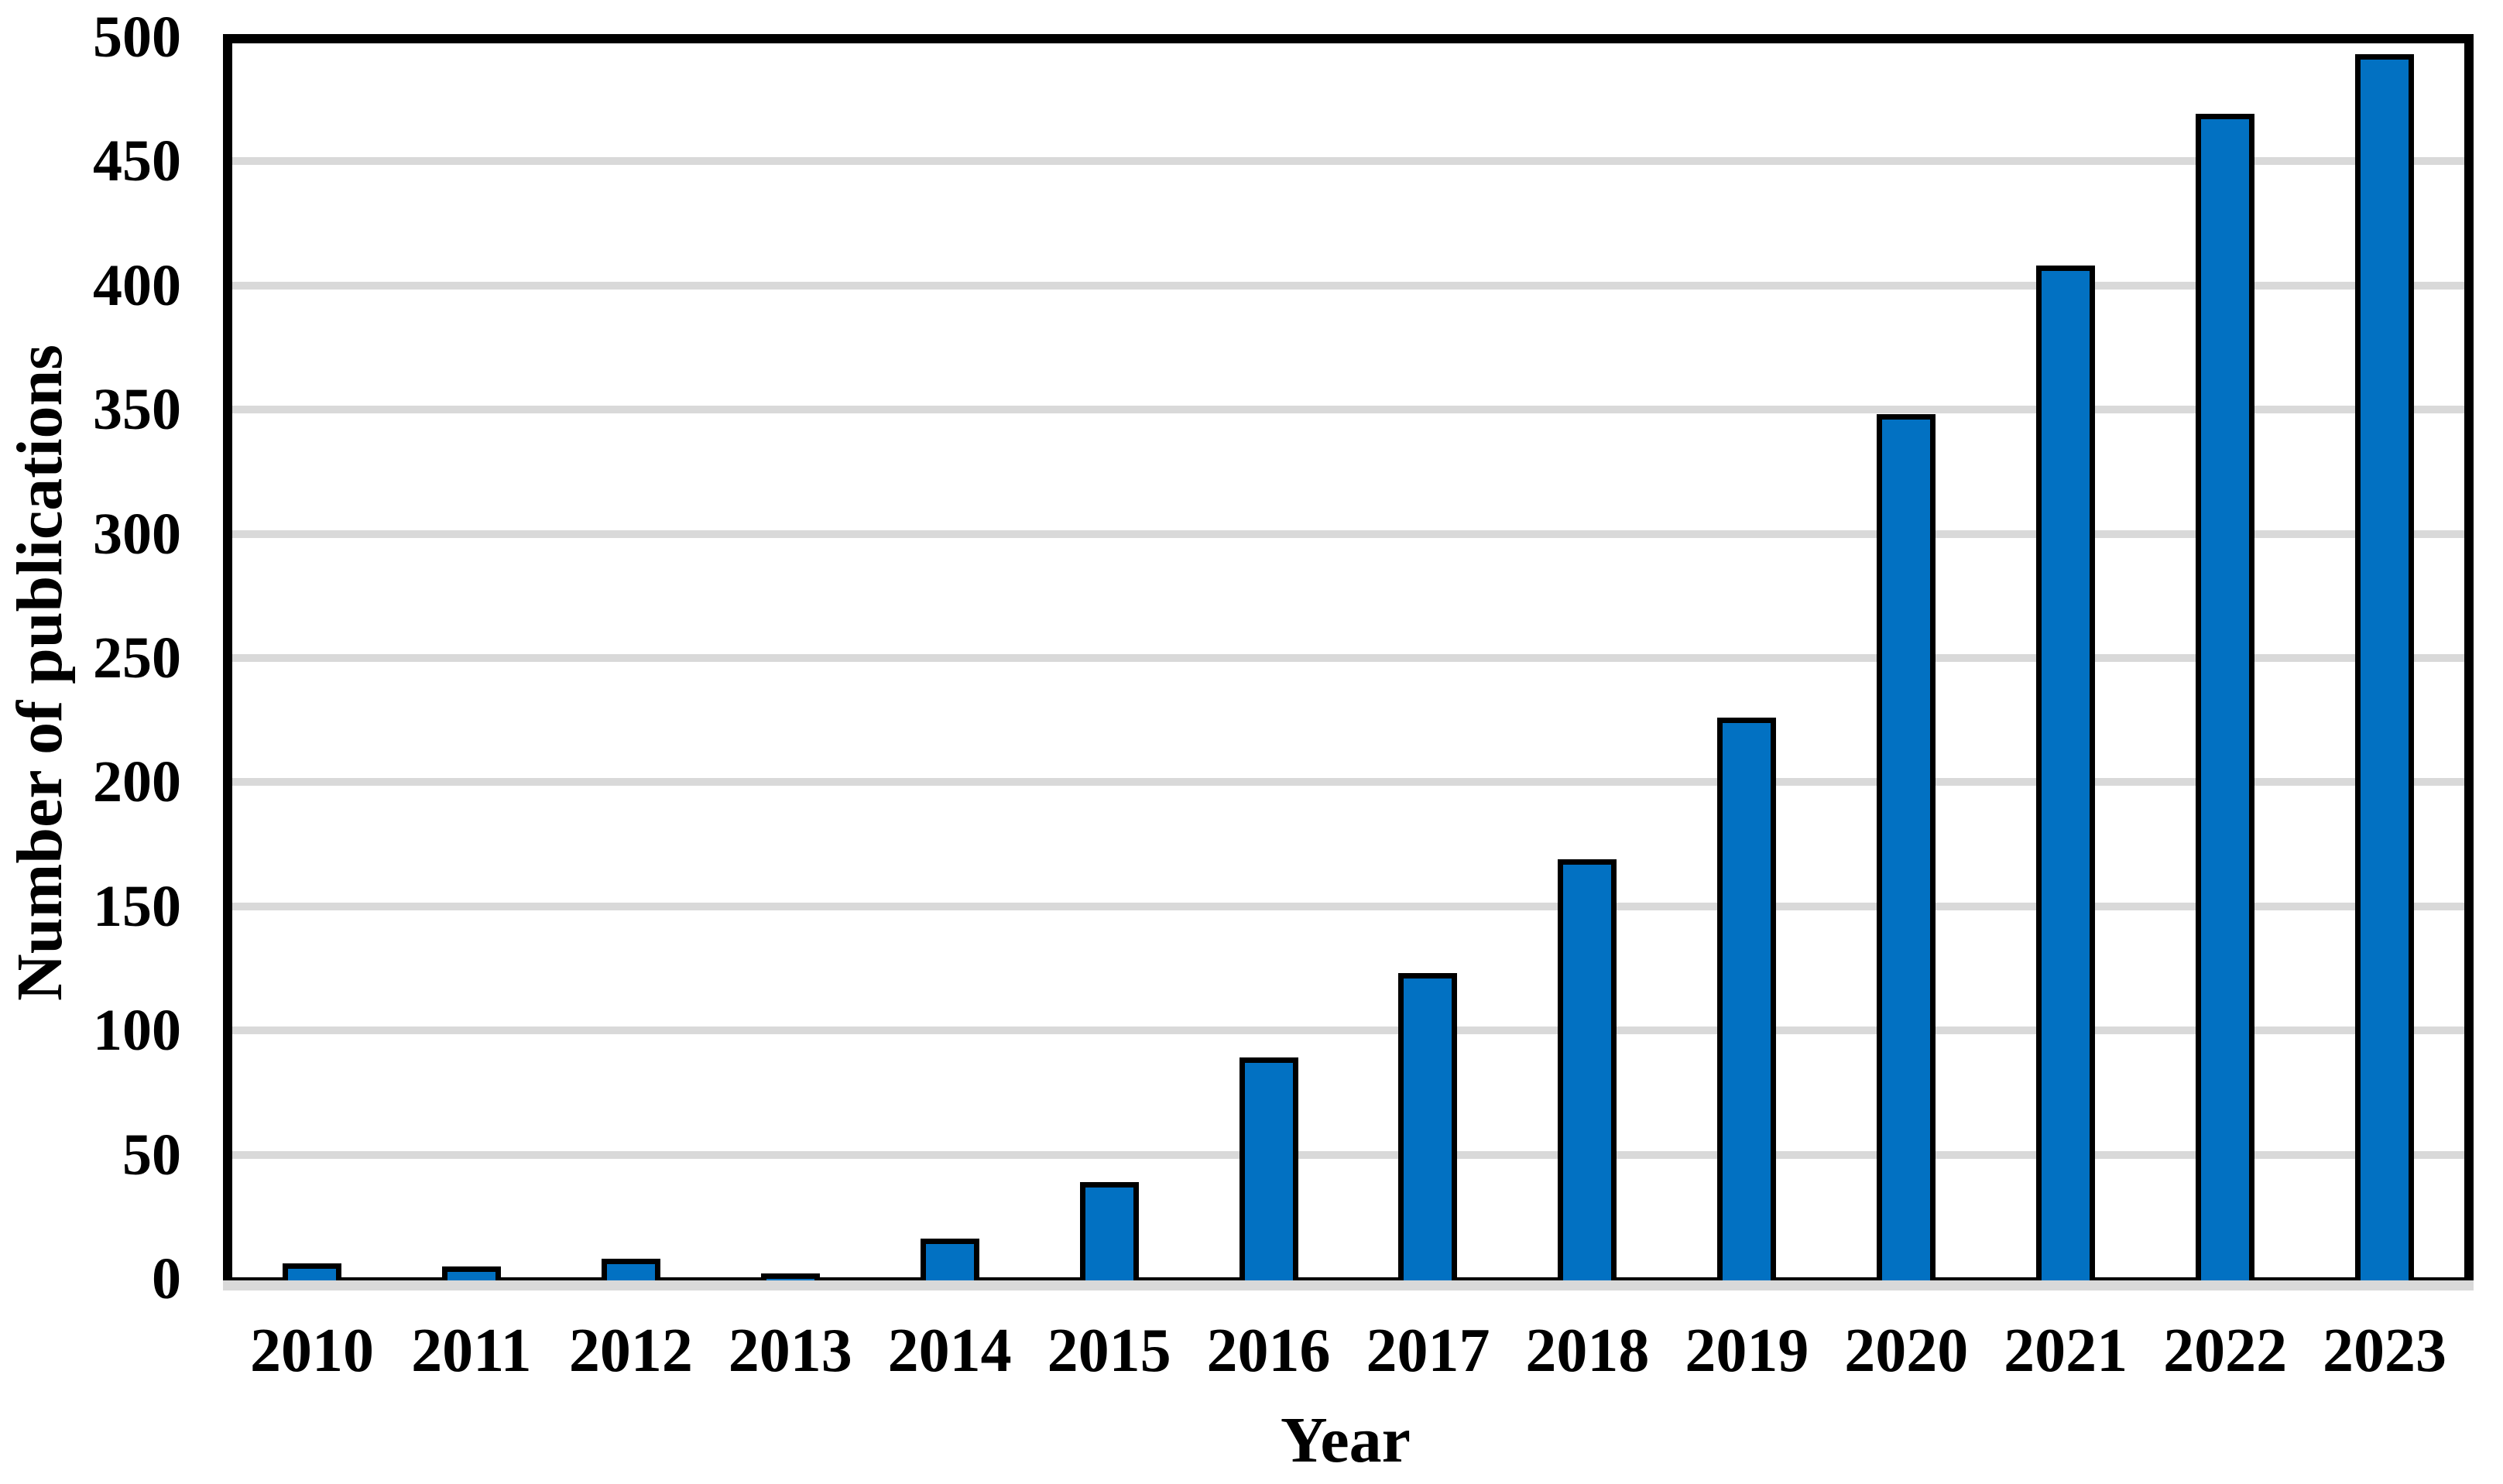  What do you see at coordinates (137, 285) in the screenshot?
I see `y-tick-label-400: 400` at bounding box center [137, 285].